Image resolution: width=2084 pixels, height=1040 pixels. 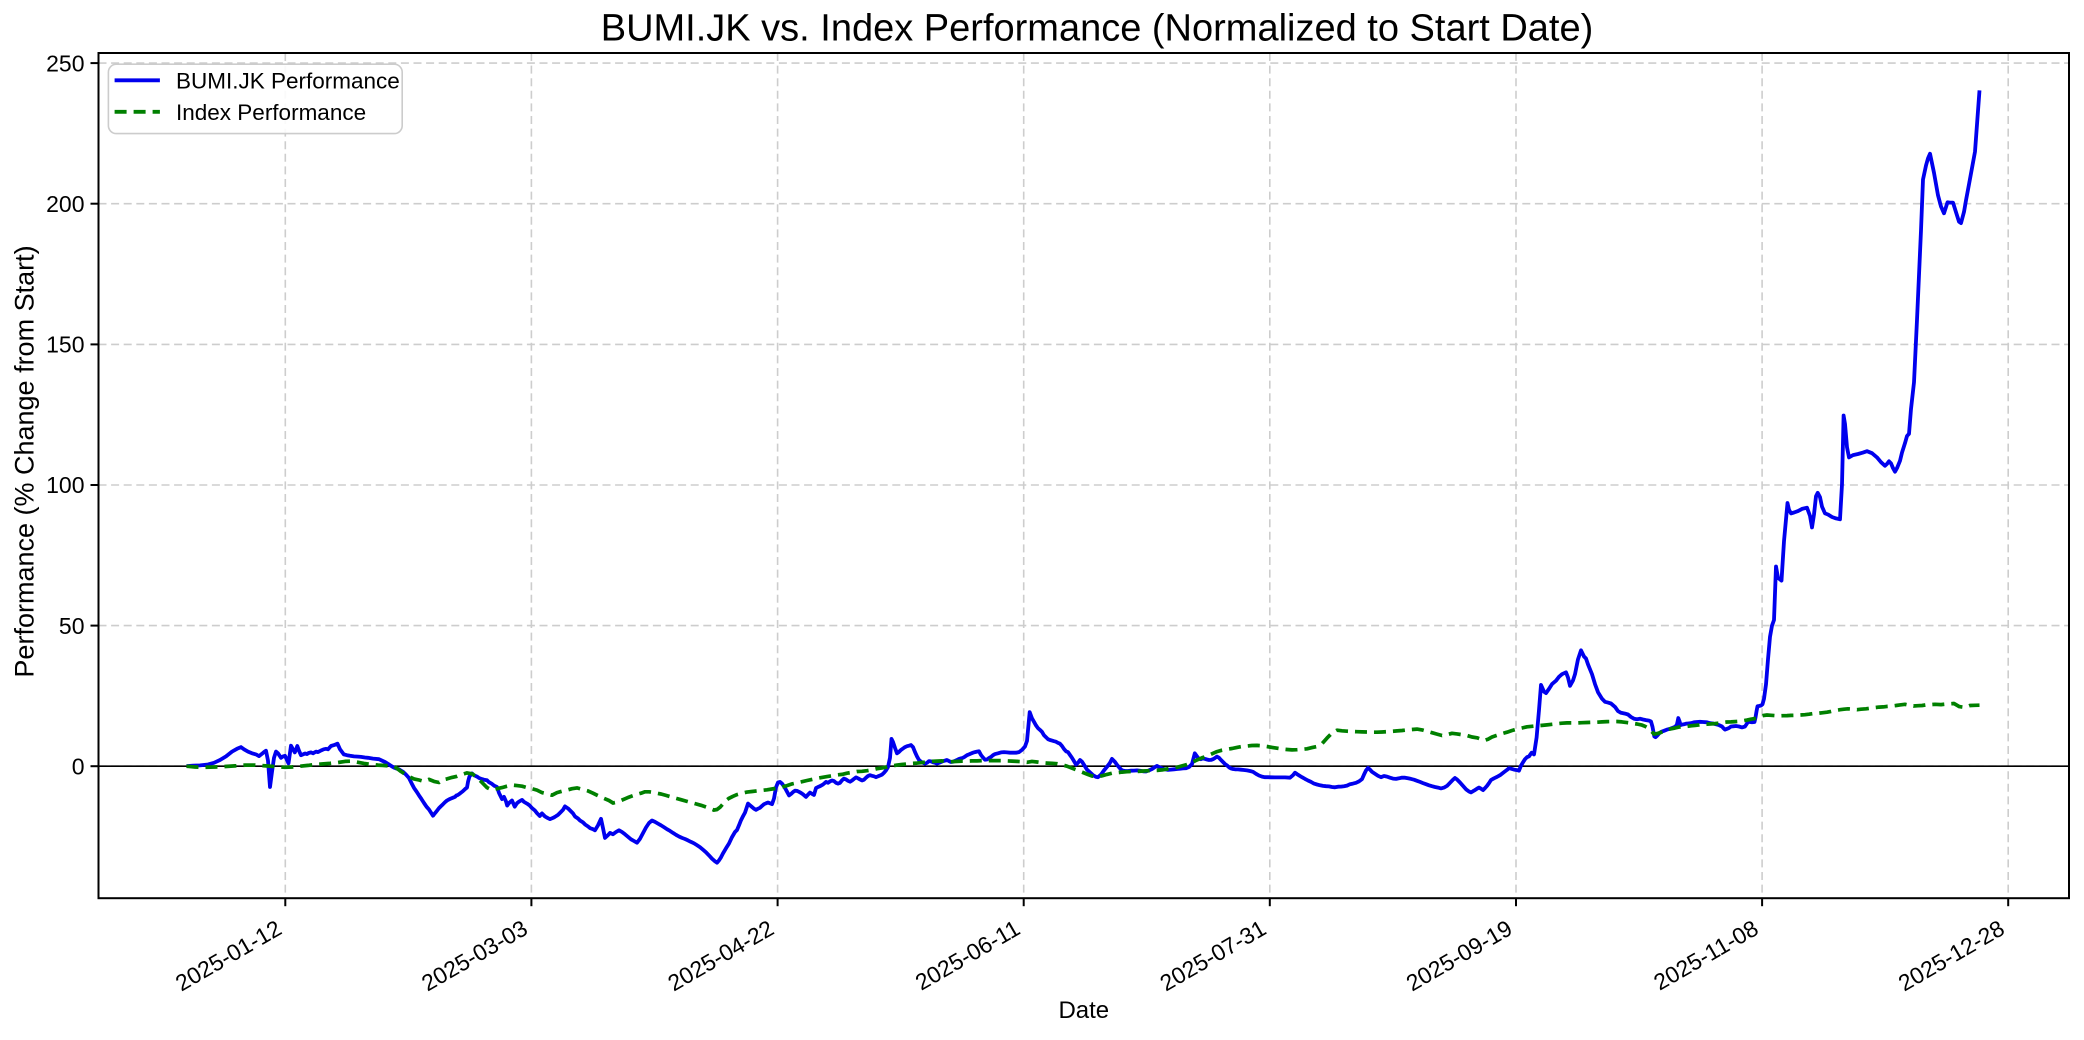 What do you see at coordinates (288, 81) in the screenshot?
I see `svg-text: BUMI.JK Performance` at bounding box center [288, 81].